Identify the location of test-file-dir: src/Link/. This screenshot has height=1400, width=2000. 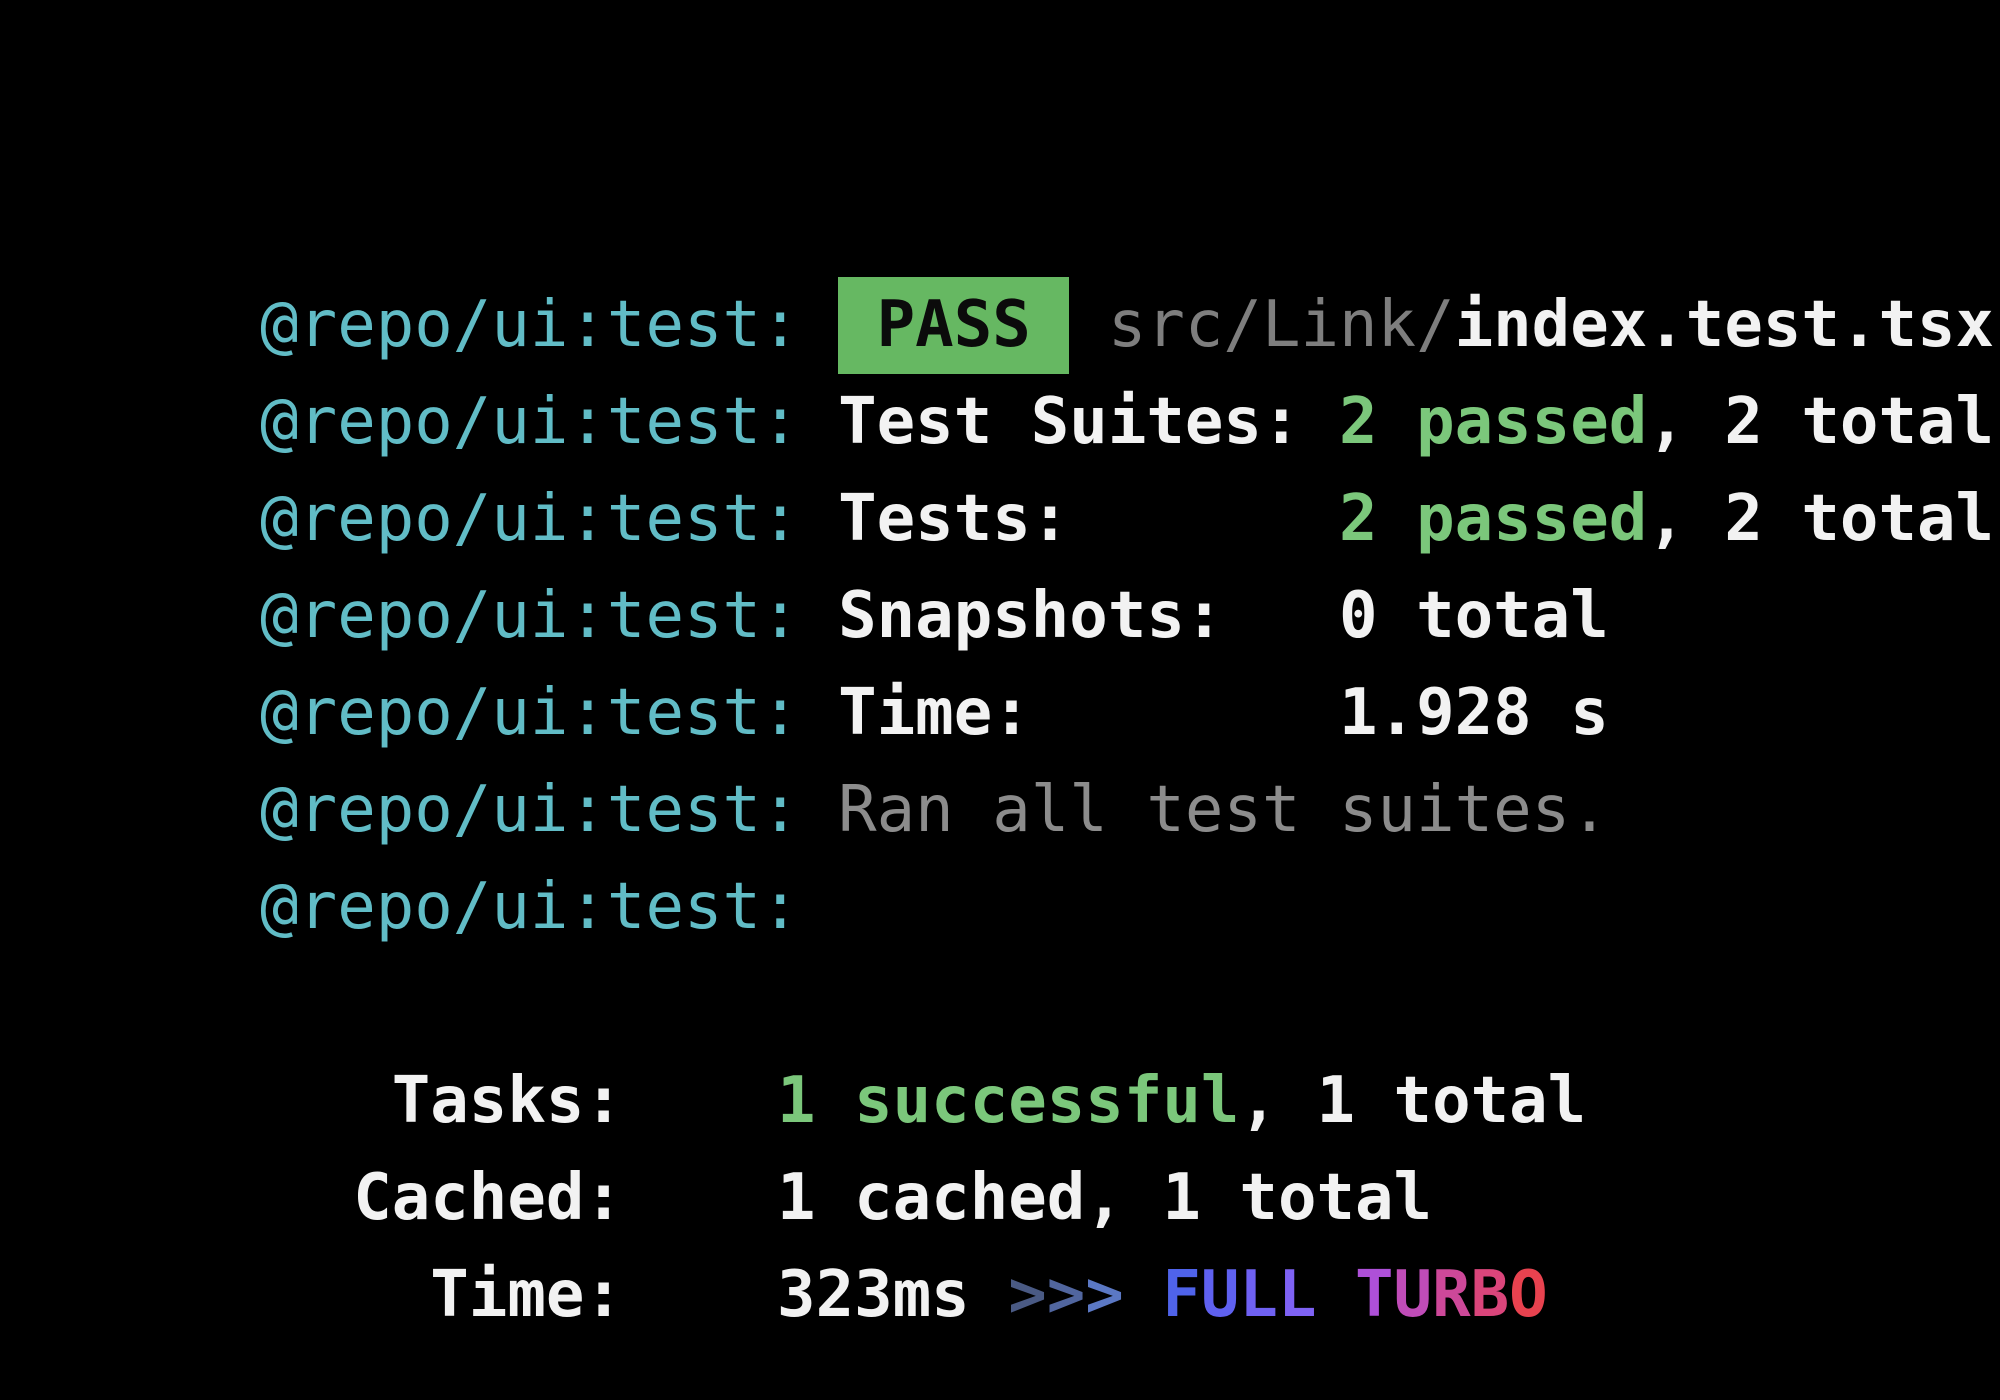
(1262, 325).